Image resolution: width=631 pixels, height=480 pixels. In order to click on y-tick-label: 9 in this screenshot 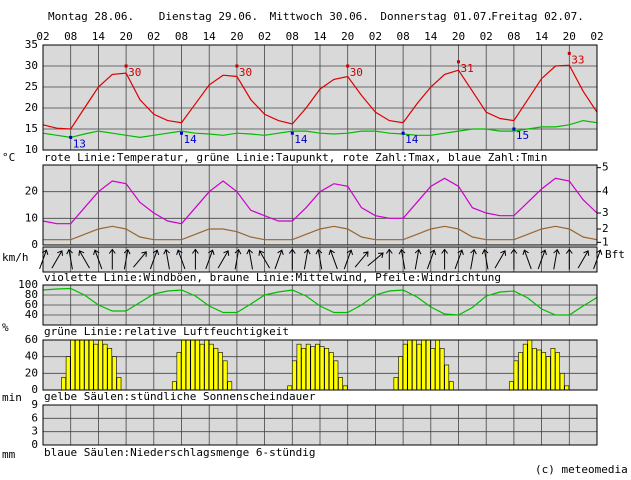, I will do `click(34, 404)`.